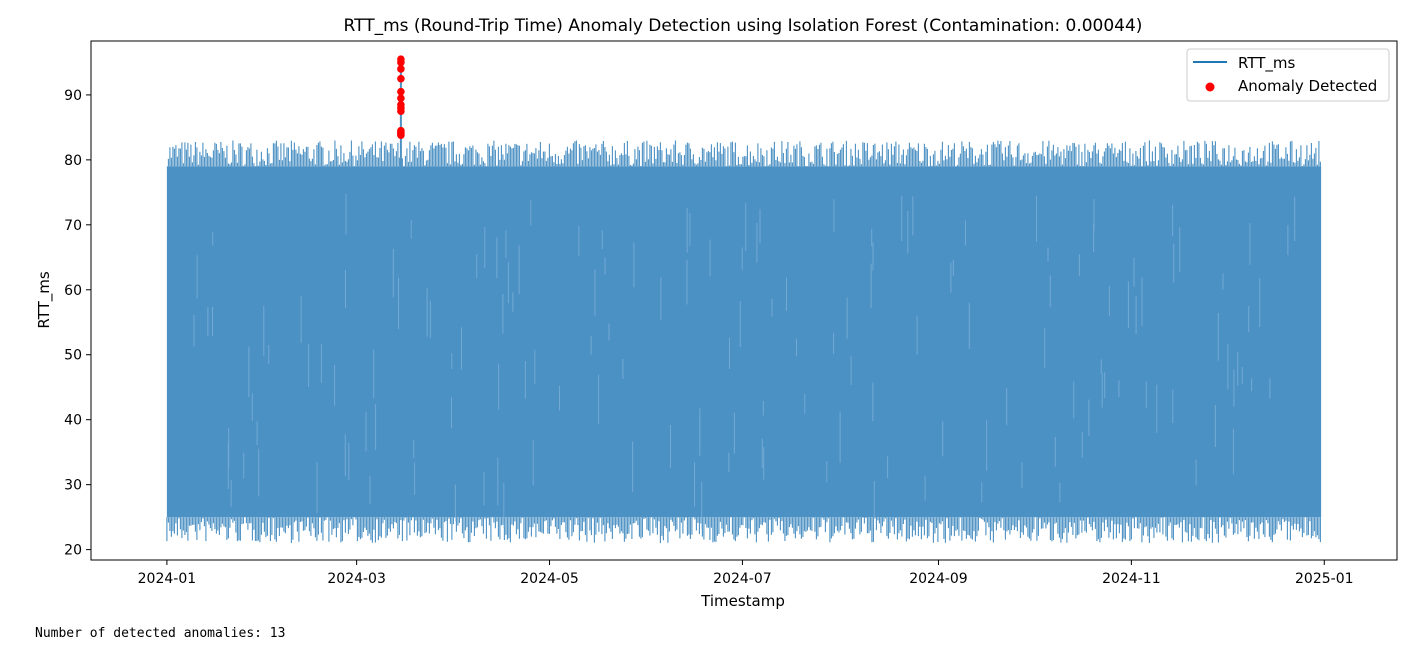 Image resolution: width=1414 pixels, height=648 pixels. I want to click on y-tick-label: 60, so click(73, 291).